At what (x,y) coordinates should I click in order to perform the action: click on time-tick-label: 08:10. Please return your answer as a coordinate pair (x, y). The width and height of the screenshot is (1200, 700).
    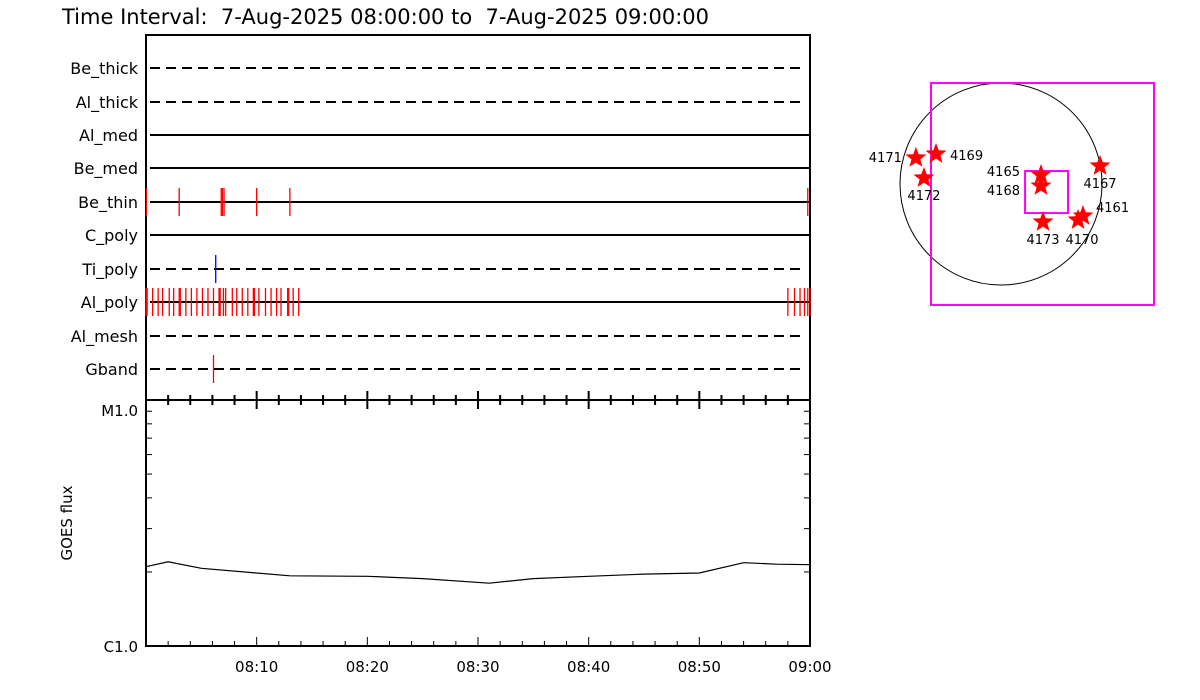
    Looking at the image, I should click on (256, 667).